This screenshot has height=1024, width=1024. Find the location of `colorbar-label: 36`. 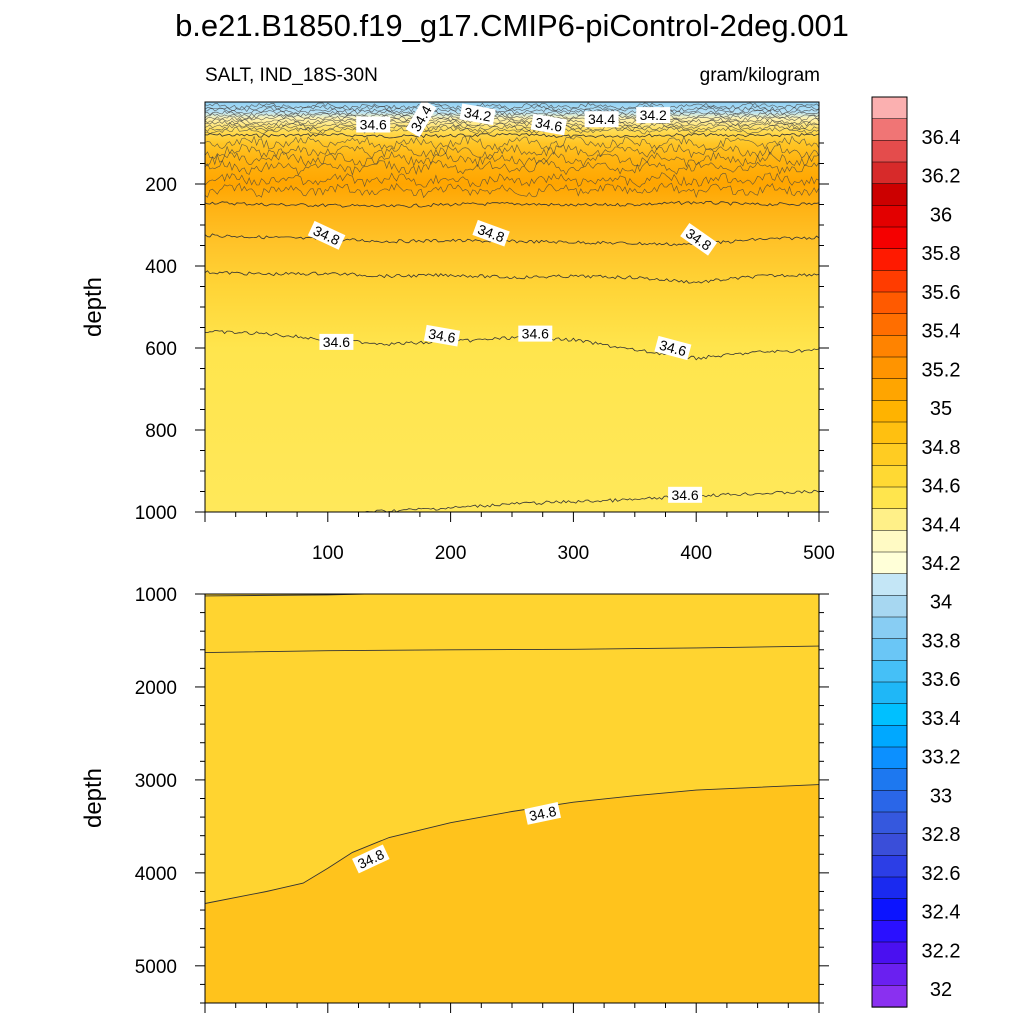

colorbar-label: 36 is located at coordinates (941, 216).